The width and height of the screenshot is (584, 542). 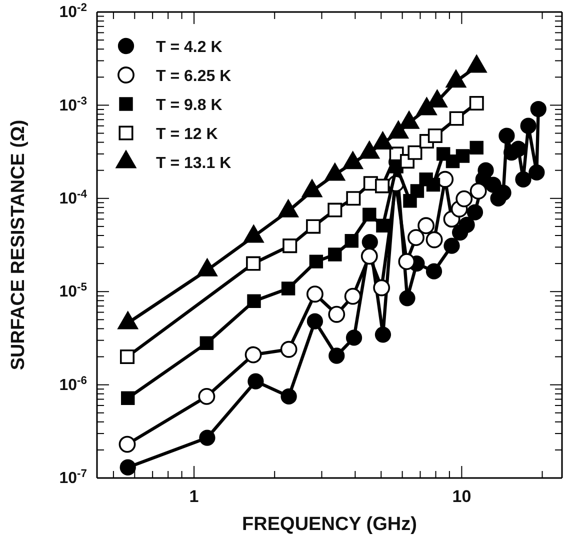 What do you see at coordinates (189, 105) in the screenshot?
I see `legend-label: T = 9.8 K` at bounding box center [189, 105].